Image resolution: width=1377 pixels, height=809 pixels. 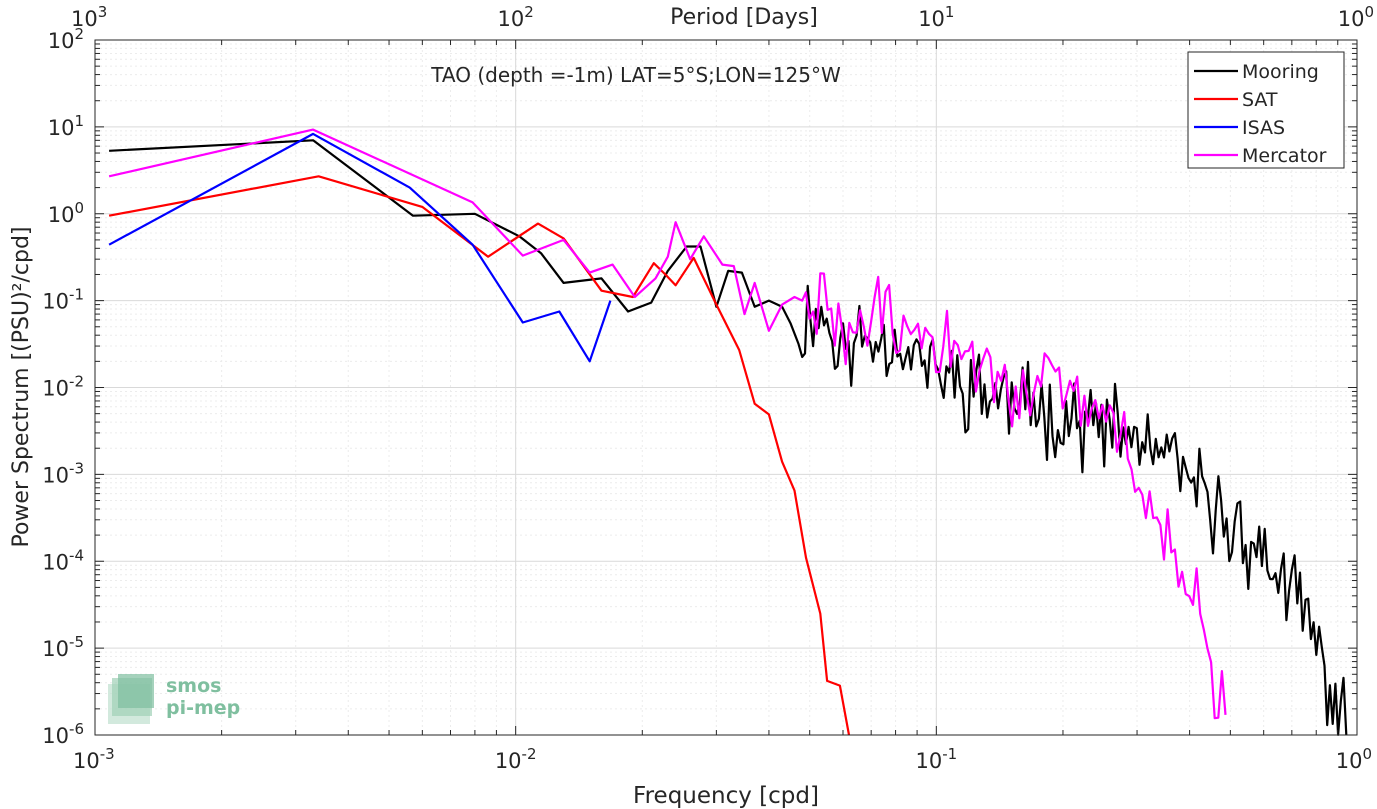 What do you see at coordinates (66, 213) in the screenshot?
I see `y-tick-label: 10⁰` at bounding box center [66, 213].